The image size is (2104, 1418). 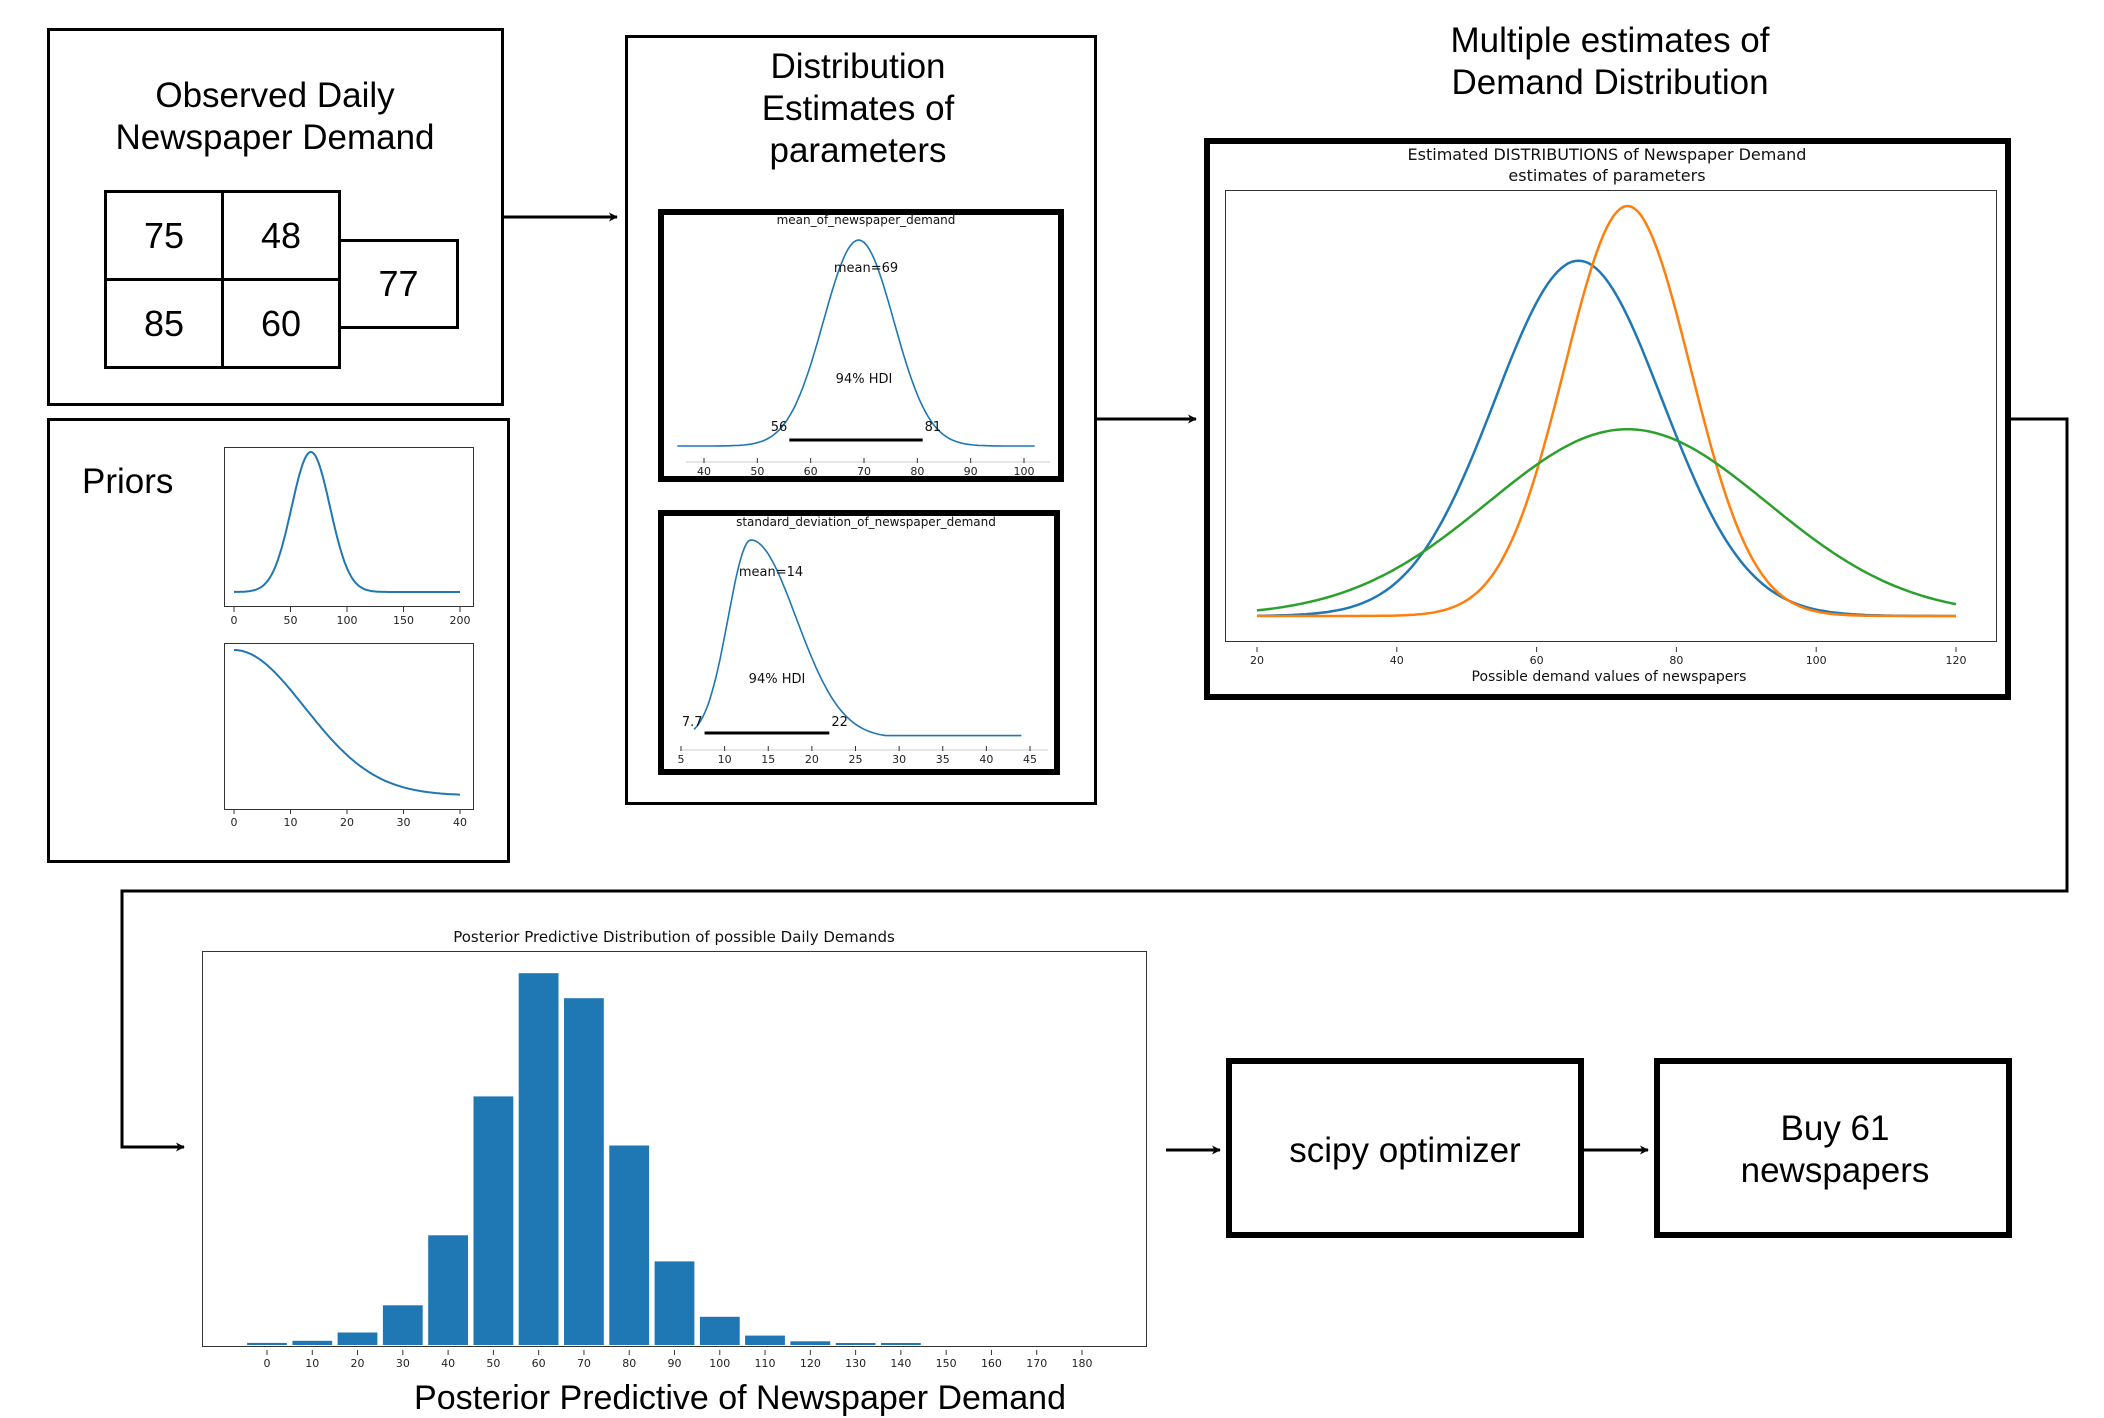 I want to click on sd-plot-ticks: 5 10 15 20 25 30 35 40 45, so click(x=857, y=756).